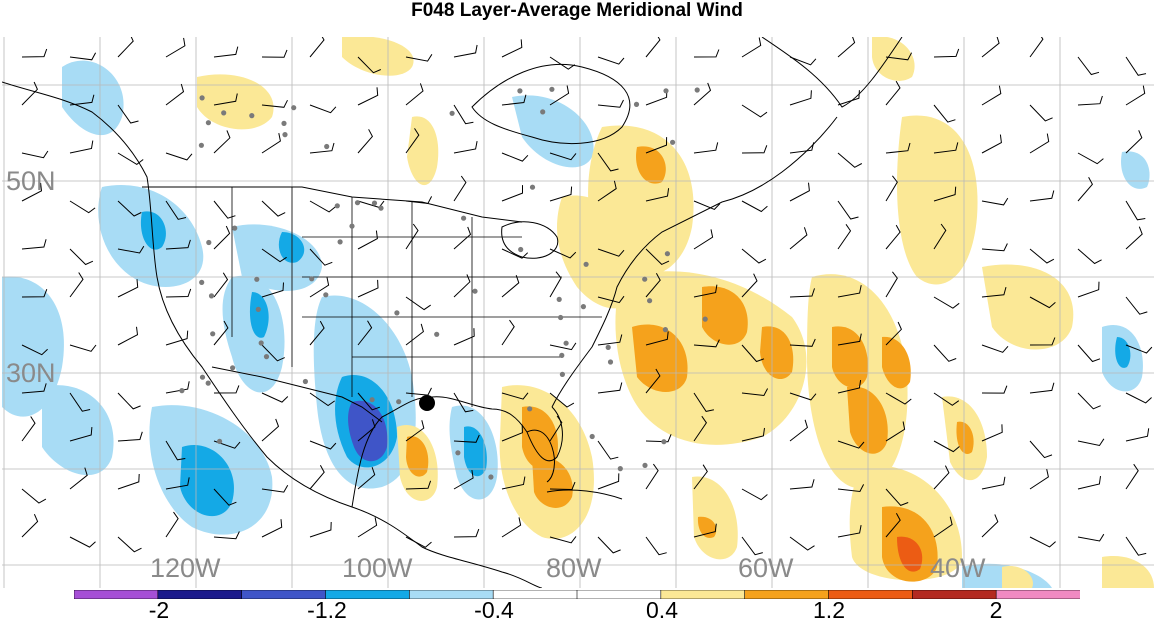 The height and width of the screenshot is (624, 1154). I want to click on greenland-coast, so click(832, 72).